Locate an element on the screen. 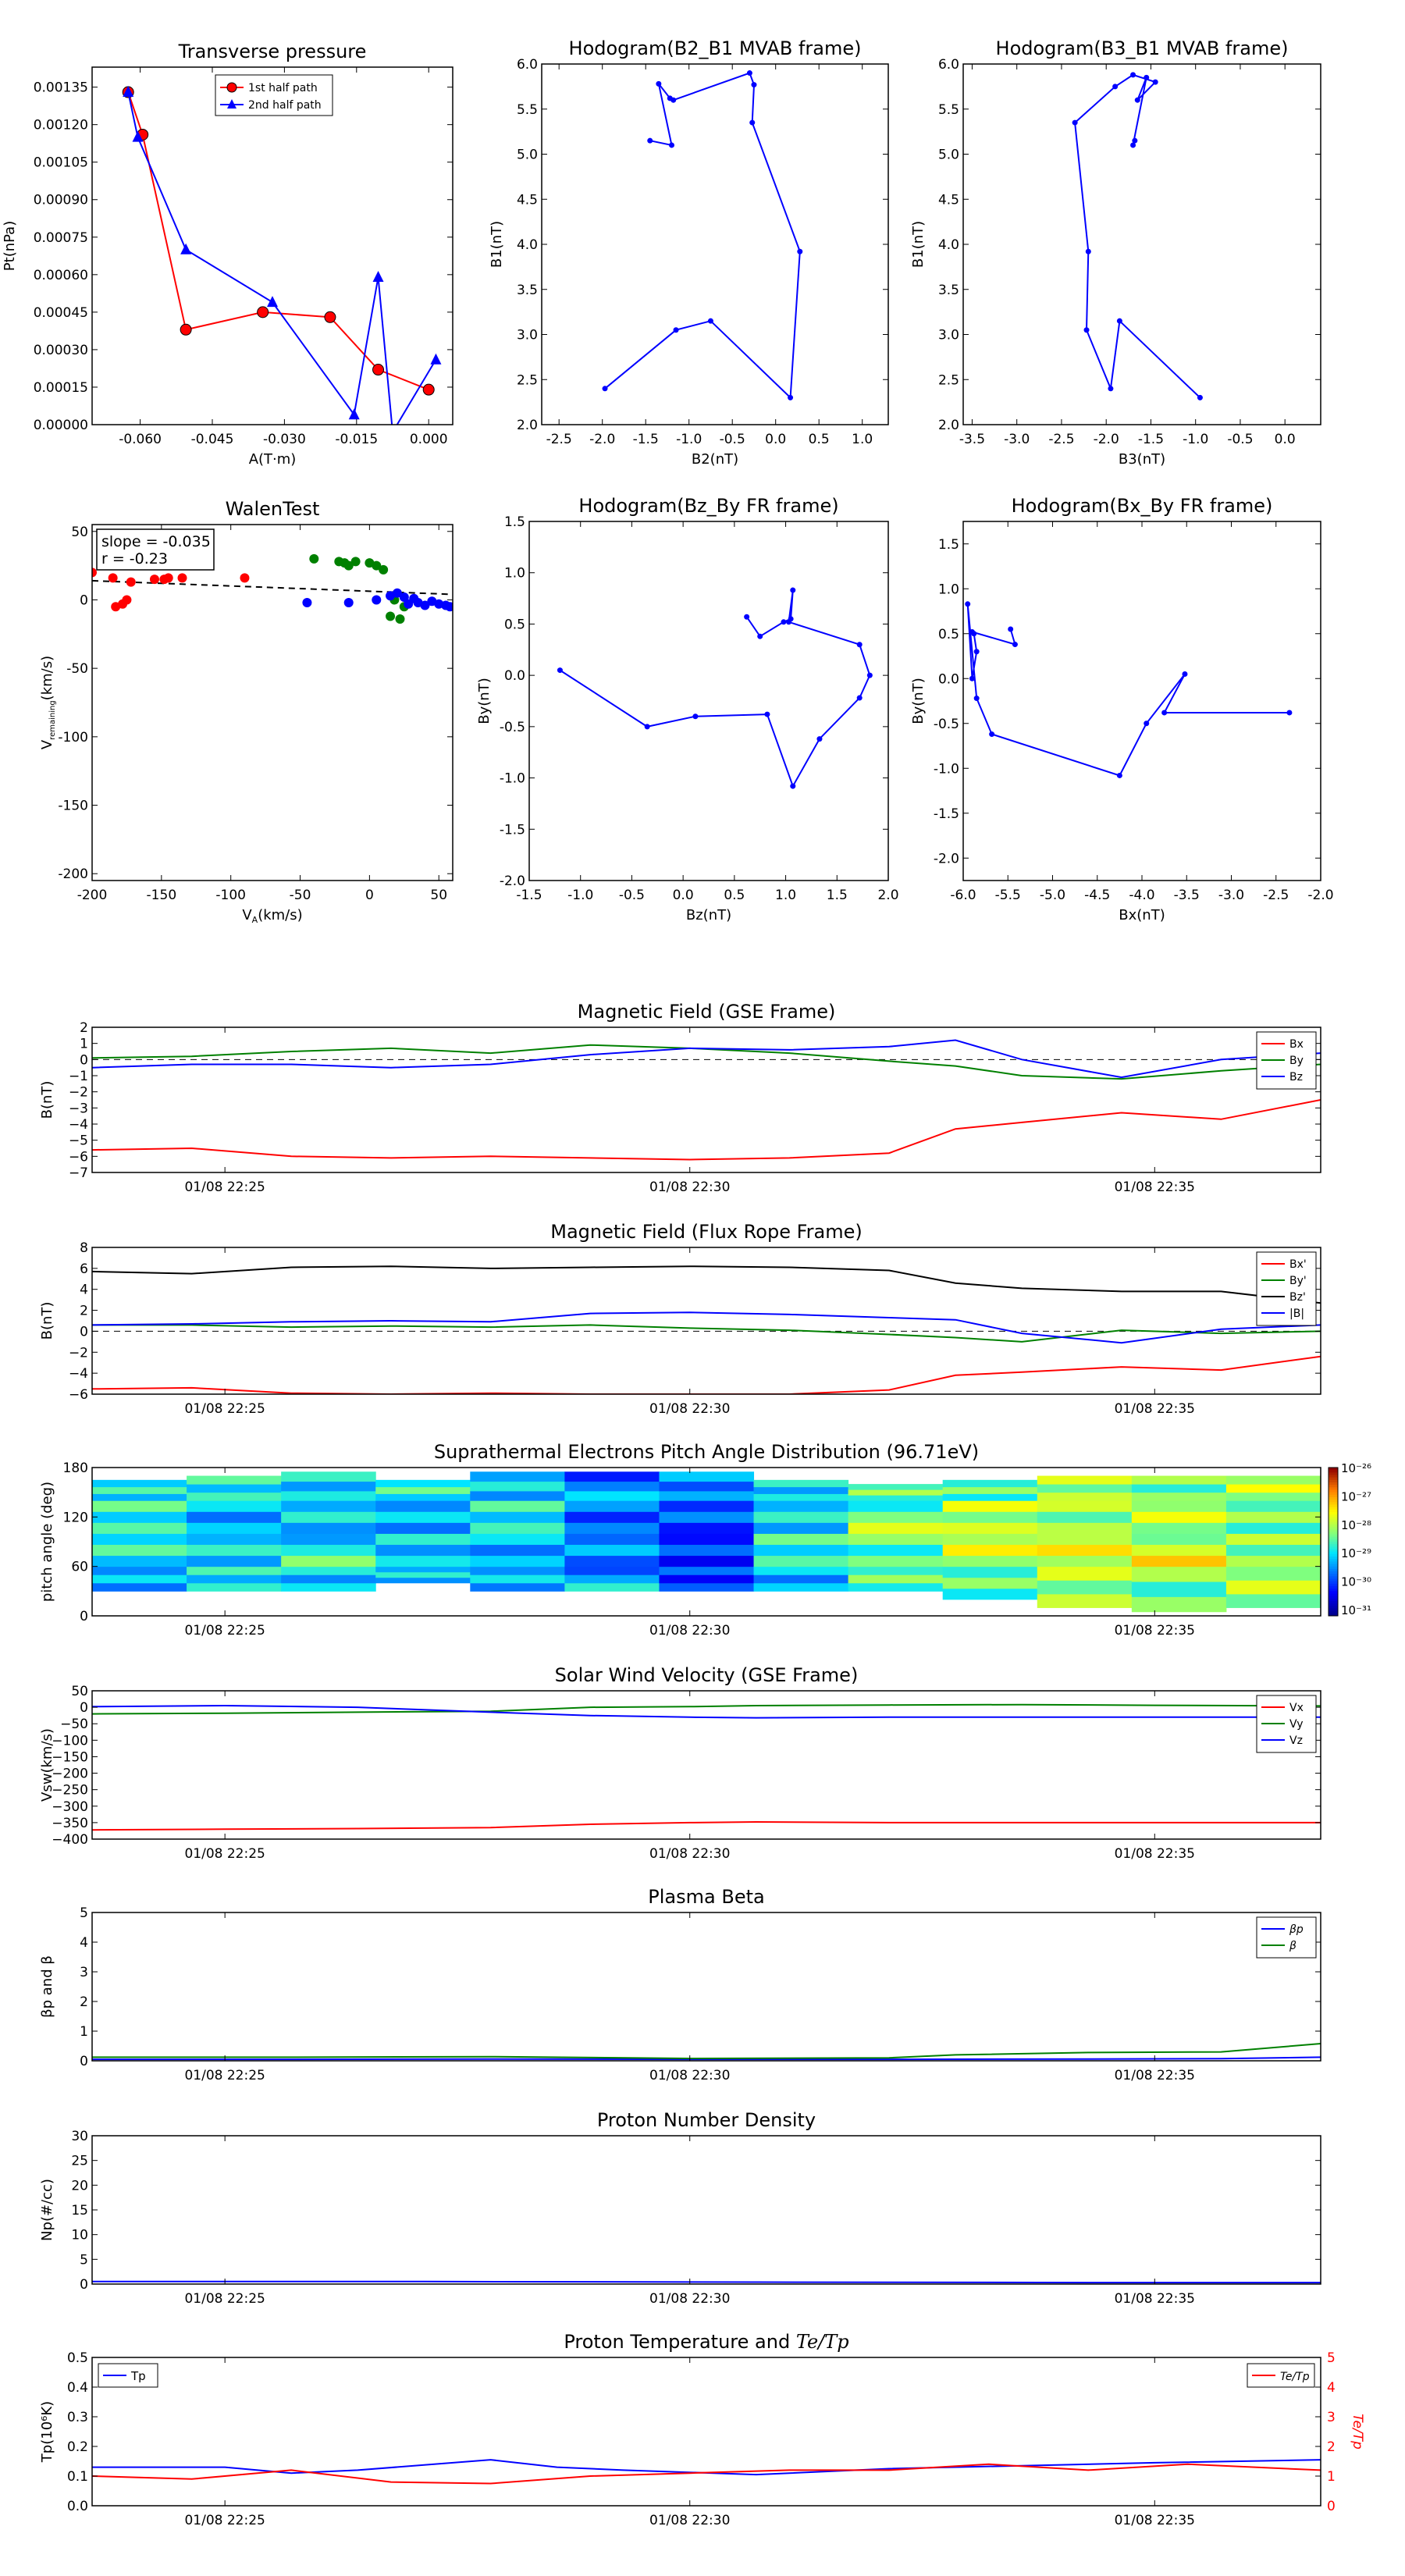  y-tick-label: 1.0 is located at coordinates (514, 574).